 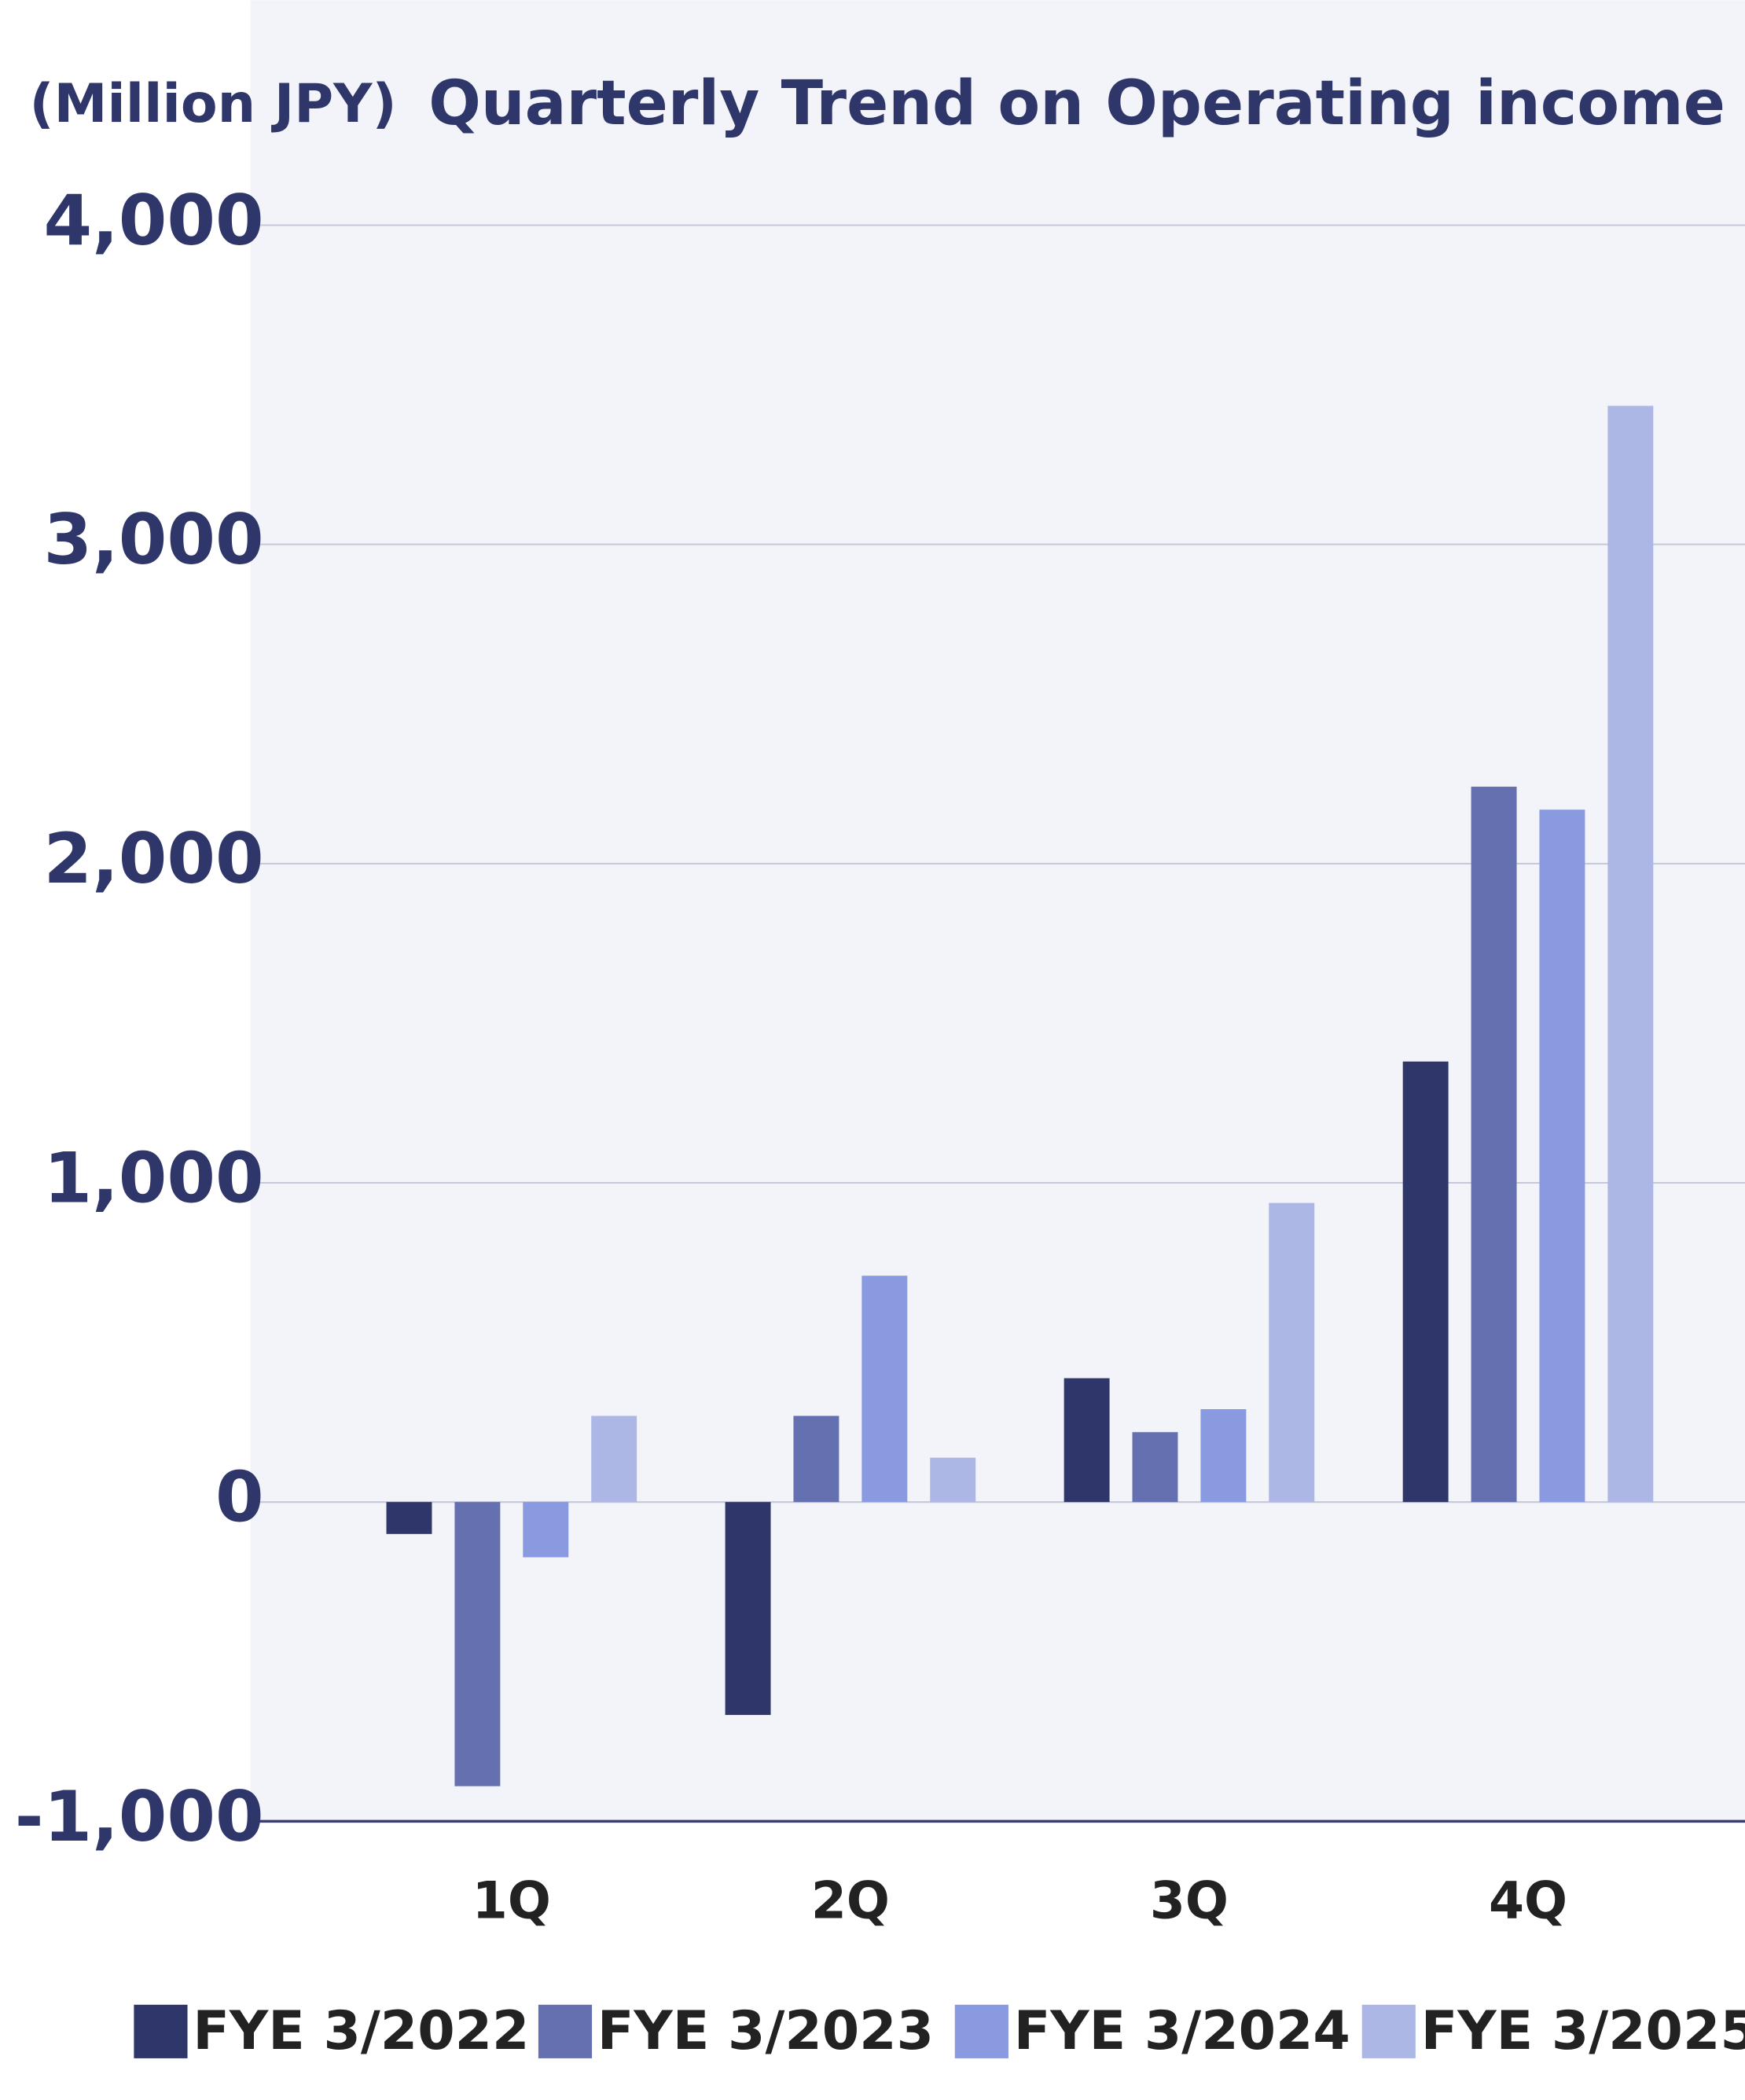 I want to click on y-tick-label: 1,000, so click(x=153, y=1177).